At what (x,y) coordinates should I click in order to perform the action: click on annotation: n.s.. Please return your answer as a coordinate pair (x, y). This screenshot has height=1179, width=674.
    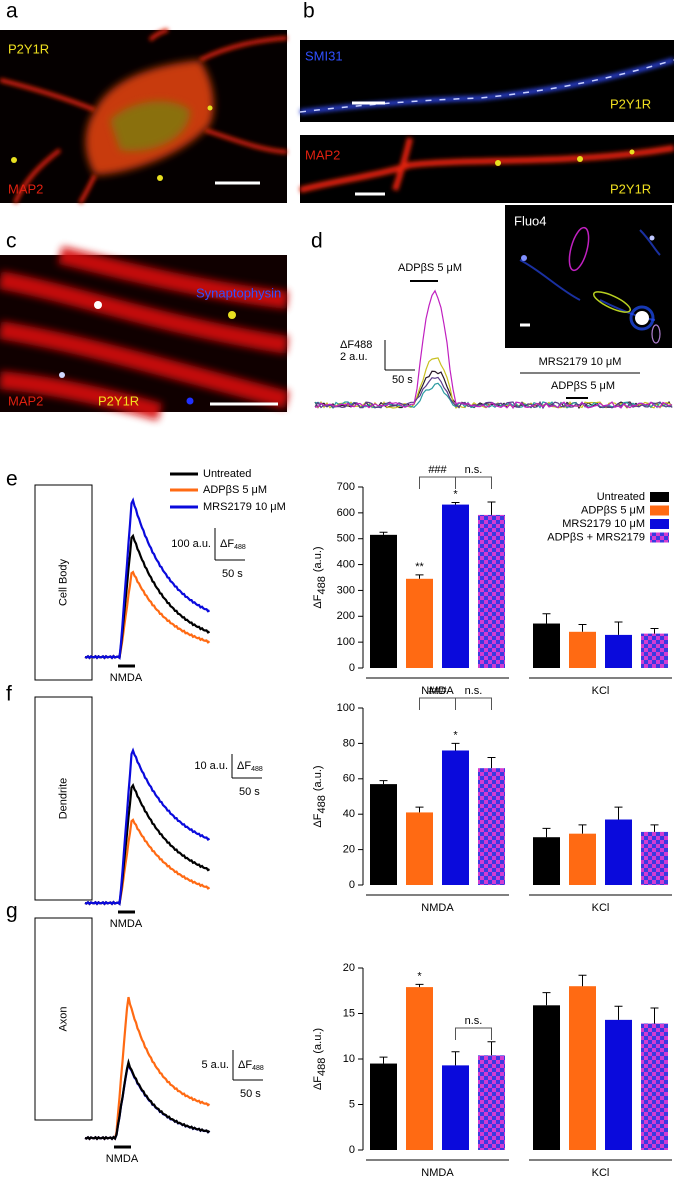
    Looking at the image, I should click on (474, 691).